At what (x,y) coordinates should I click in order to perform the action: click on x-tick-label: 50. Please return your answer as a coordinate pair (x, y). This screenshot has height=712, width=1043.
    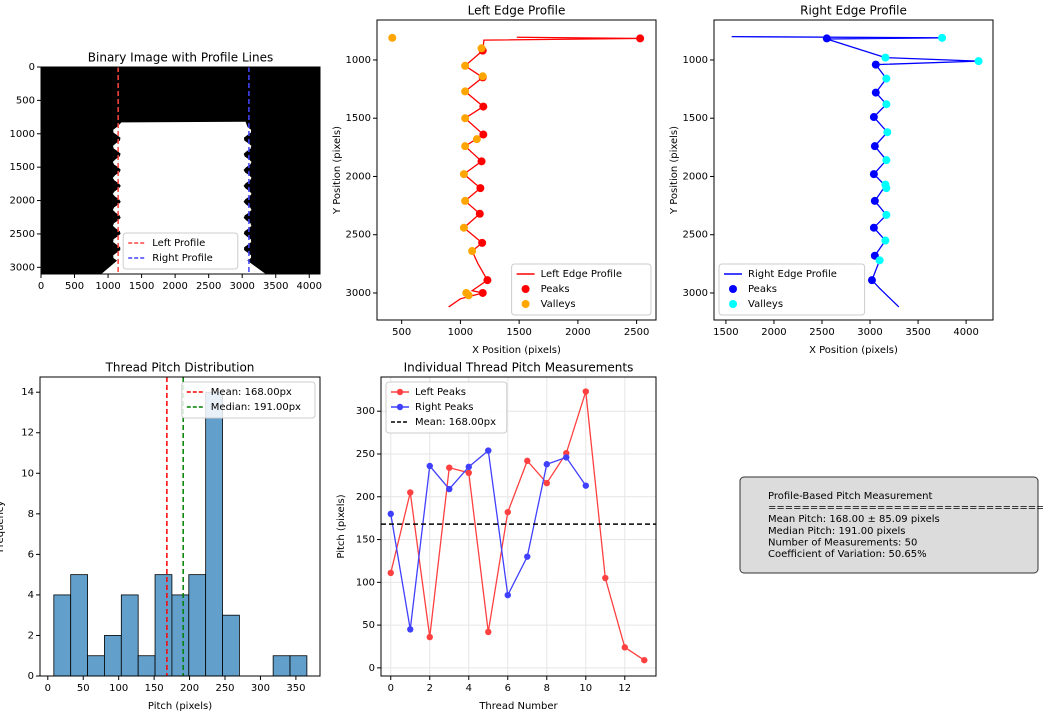
    Looking at the image, I should click on (83, 688).